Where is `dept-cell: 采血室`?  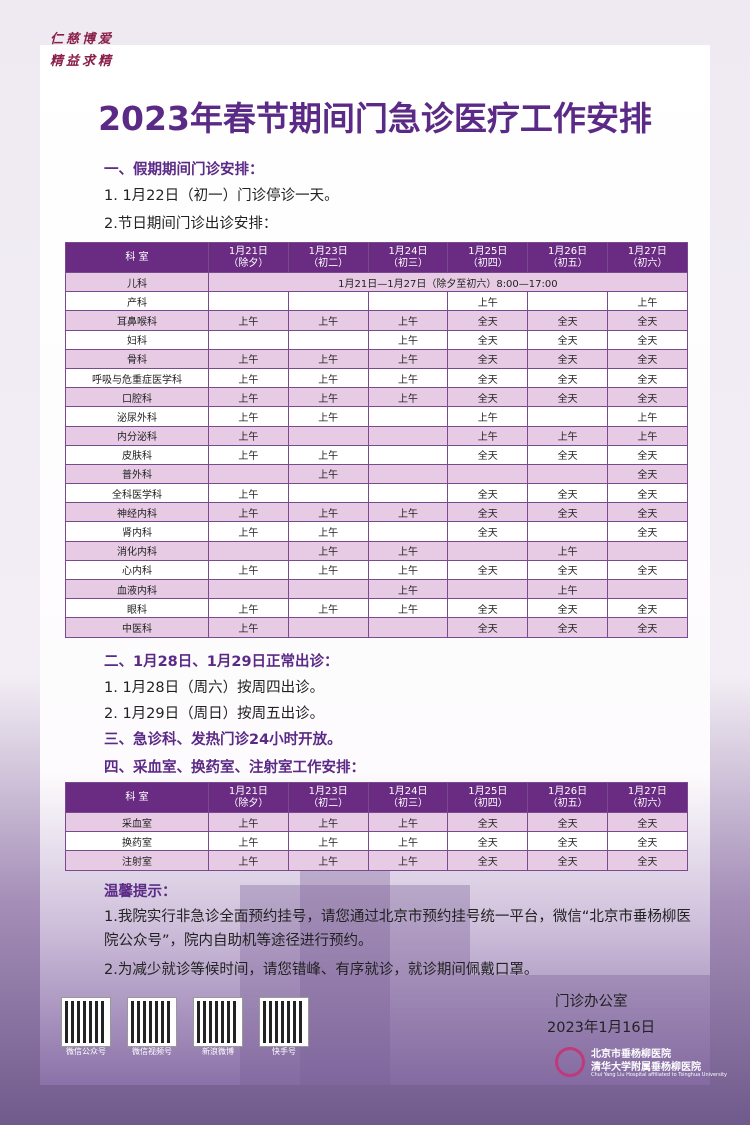 dept-cell: 采血室 is located at coordinates (137, 822).